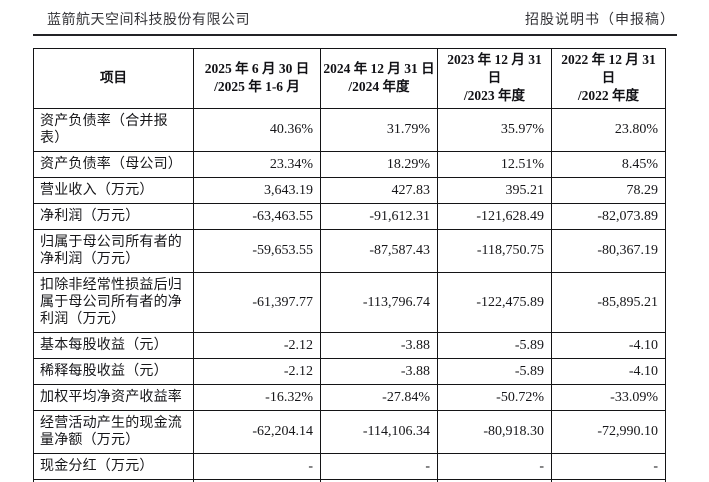  Describe the element at coordinates (494, 164) in the screenshot. I see `row-value: 12.51%` at that location.